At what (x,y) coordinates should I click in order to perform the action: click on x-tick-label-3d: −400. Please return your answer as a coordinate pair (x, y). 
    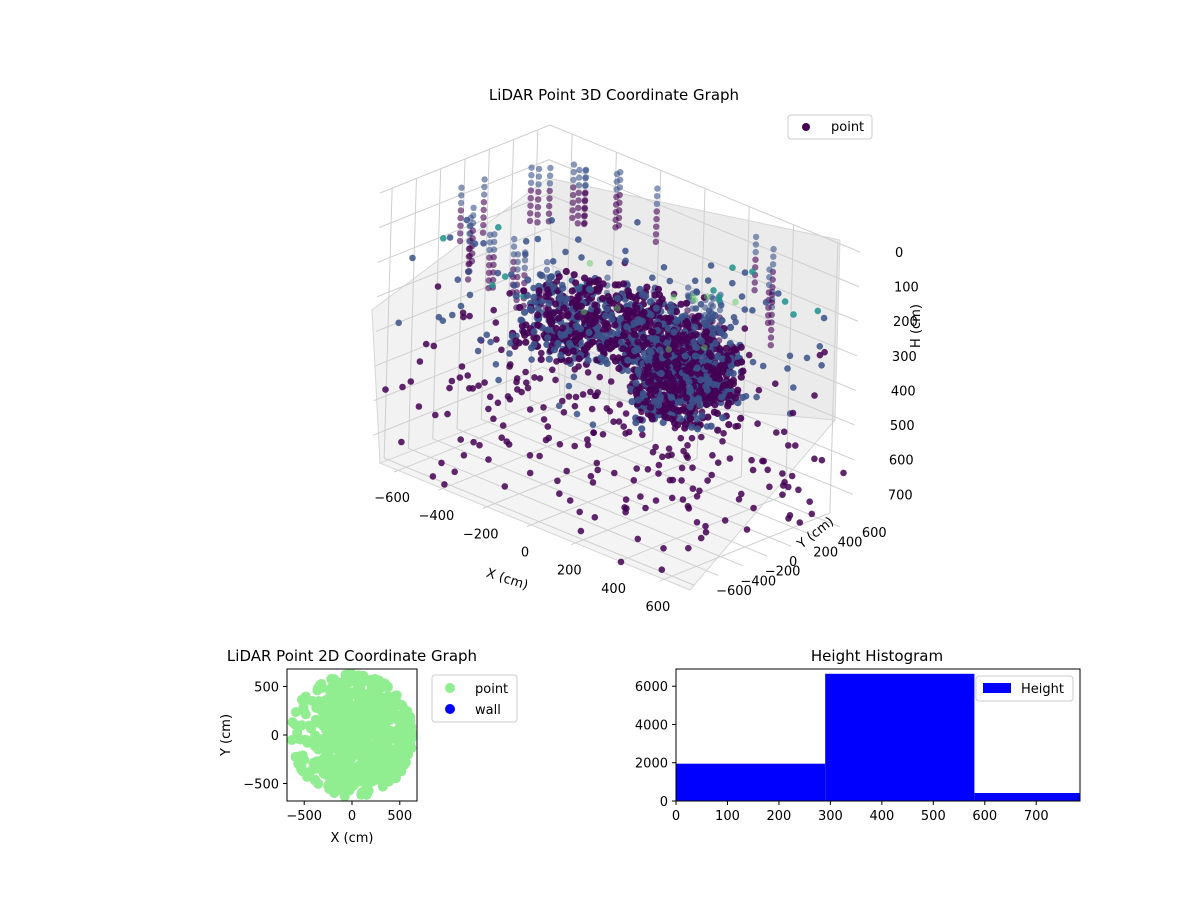
    Looking at the image, I should click on (437, 516).